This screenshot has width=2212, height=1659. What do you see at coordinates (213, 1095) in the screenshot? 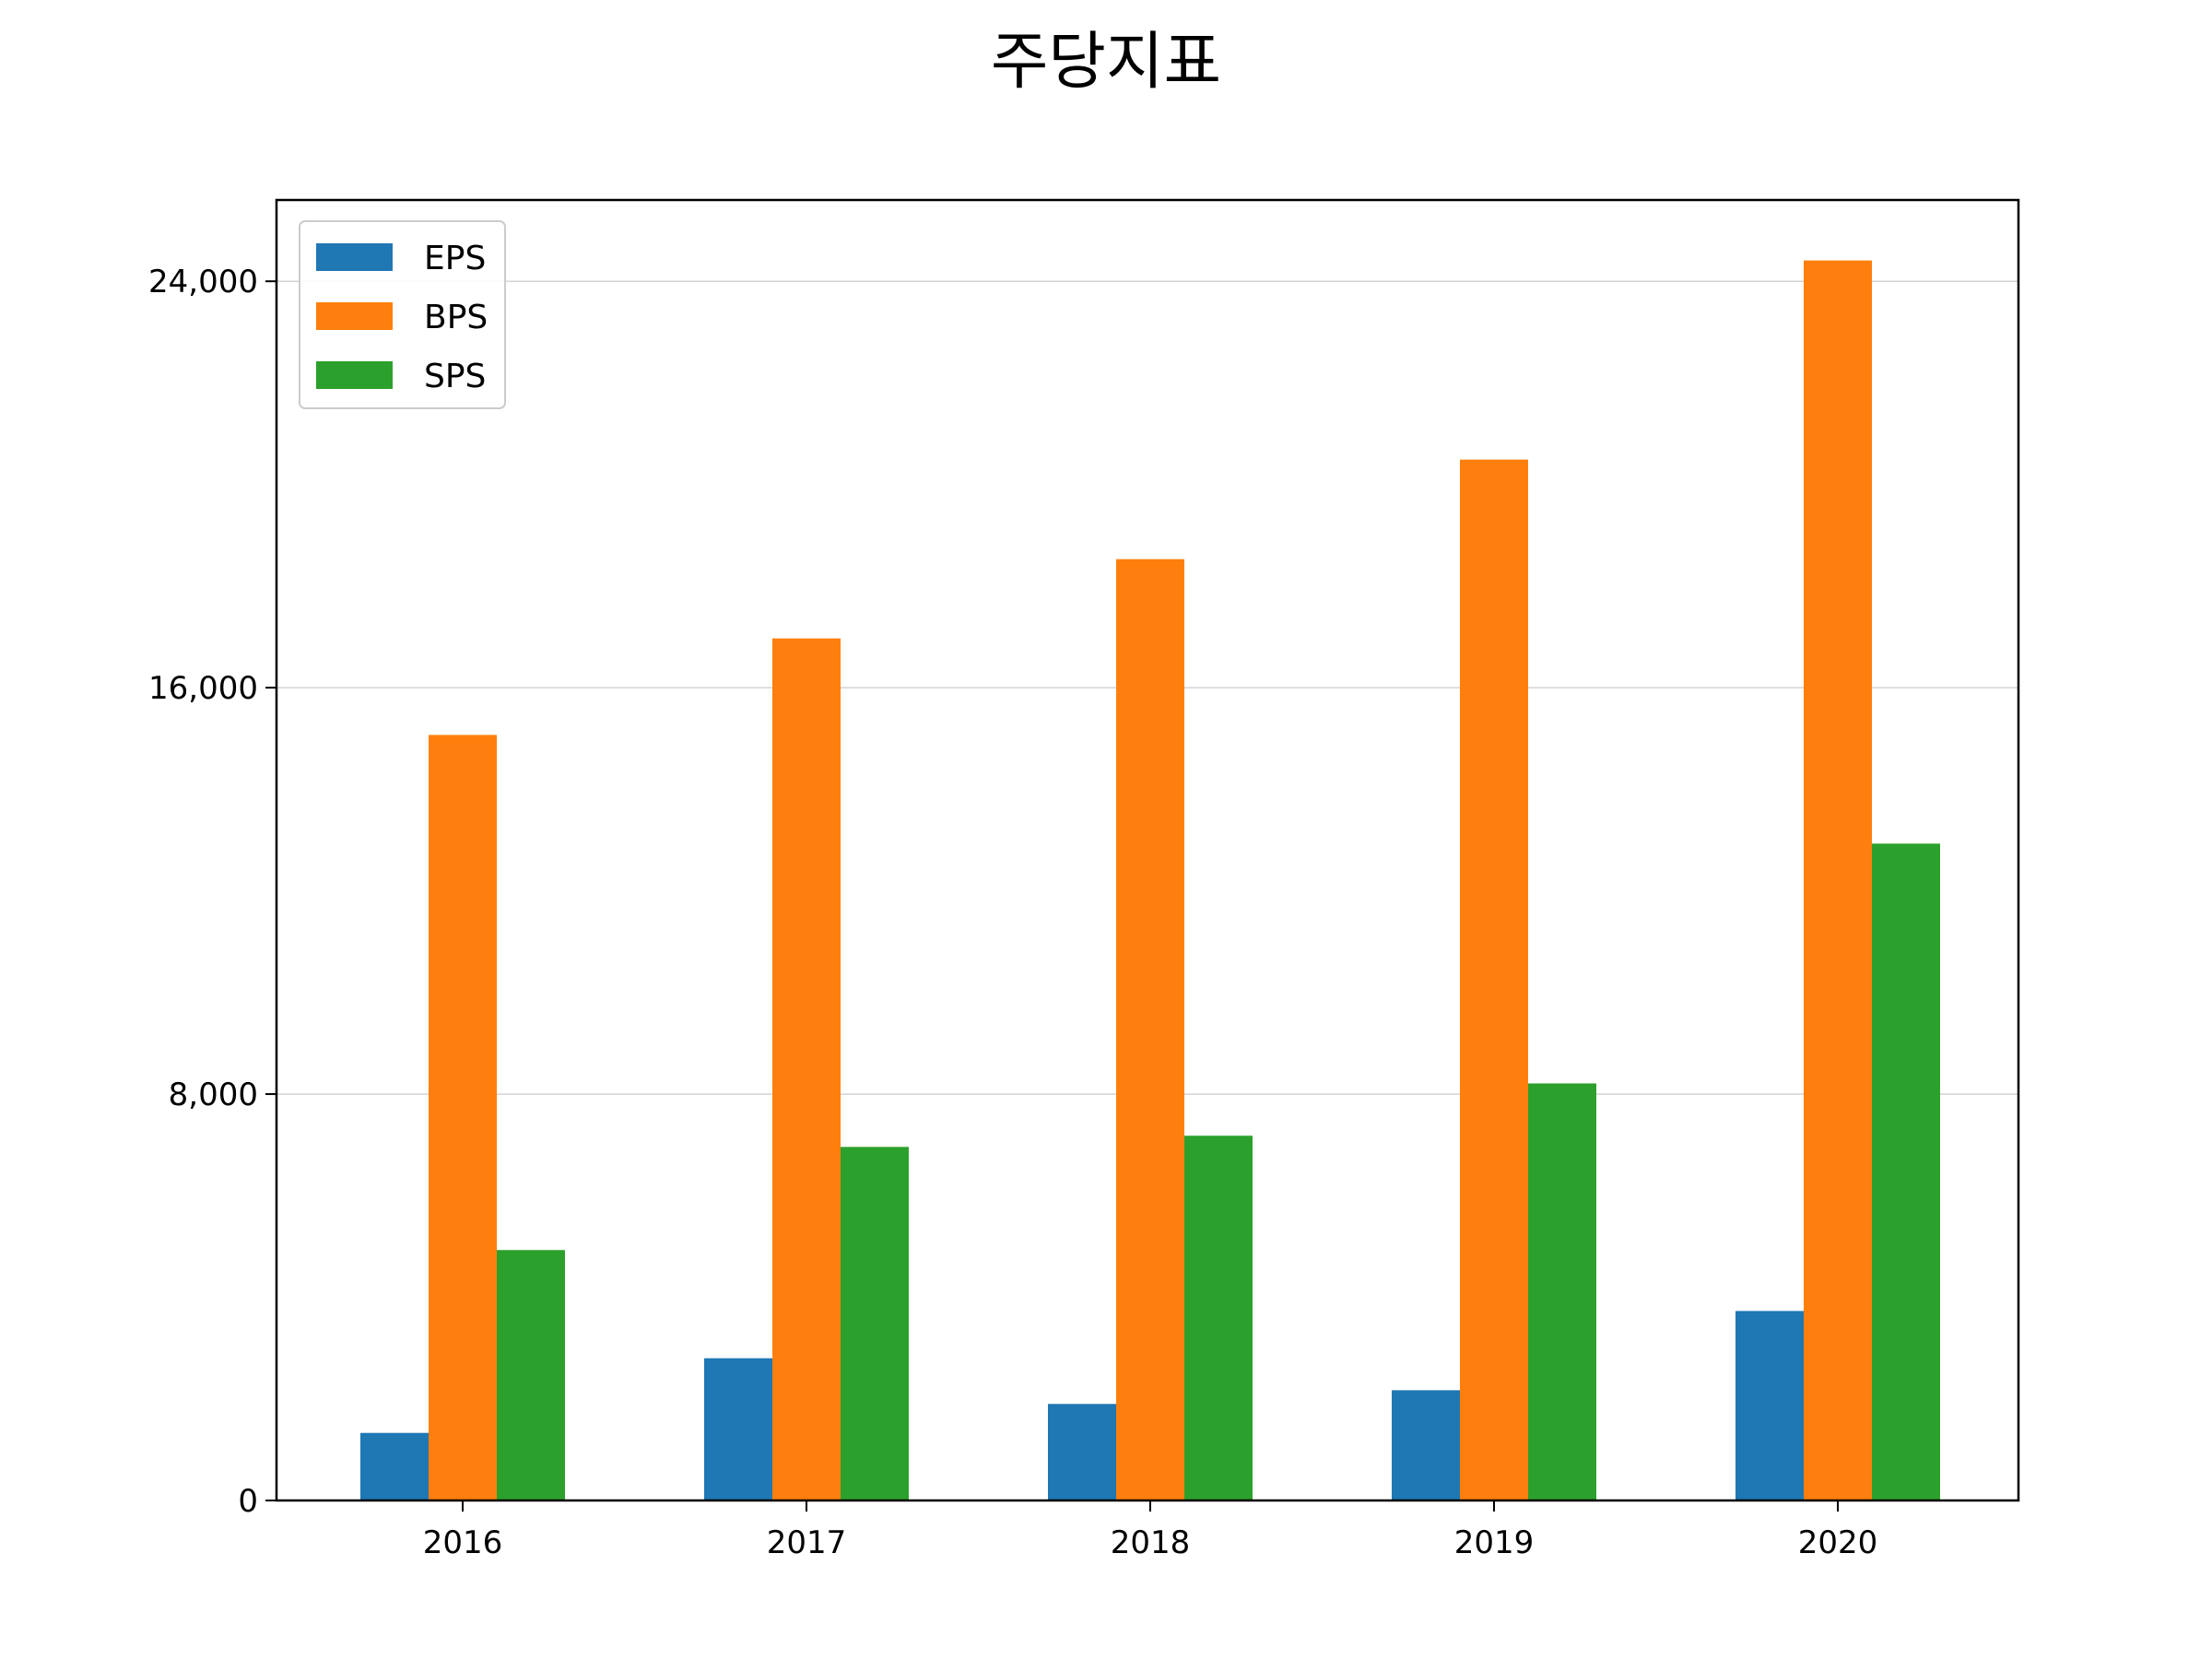
I see `y-tick-label: 8,000` at bounding box center [213, 1095].